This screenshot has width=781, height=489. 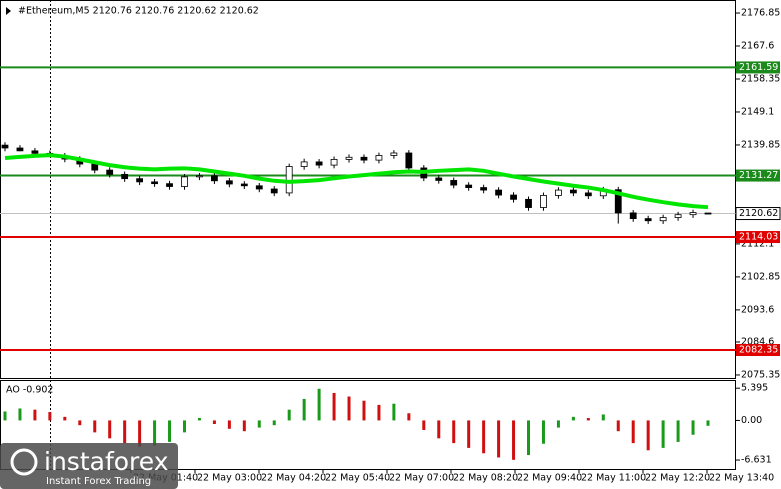 What do you see at coordinates (757, 309) in the screenshot?
I see `y-tick-label: 2093.6` at bounding box center [757, 309].